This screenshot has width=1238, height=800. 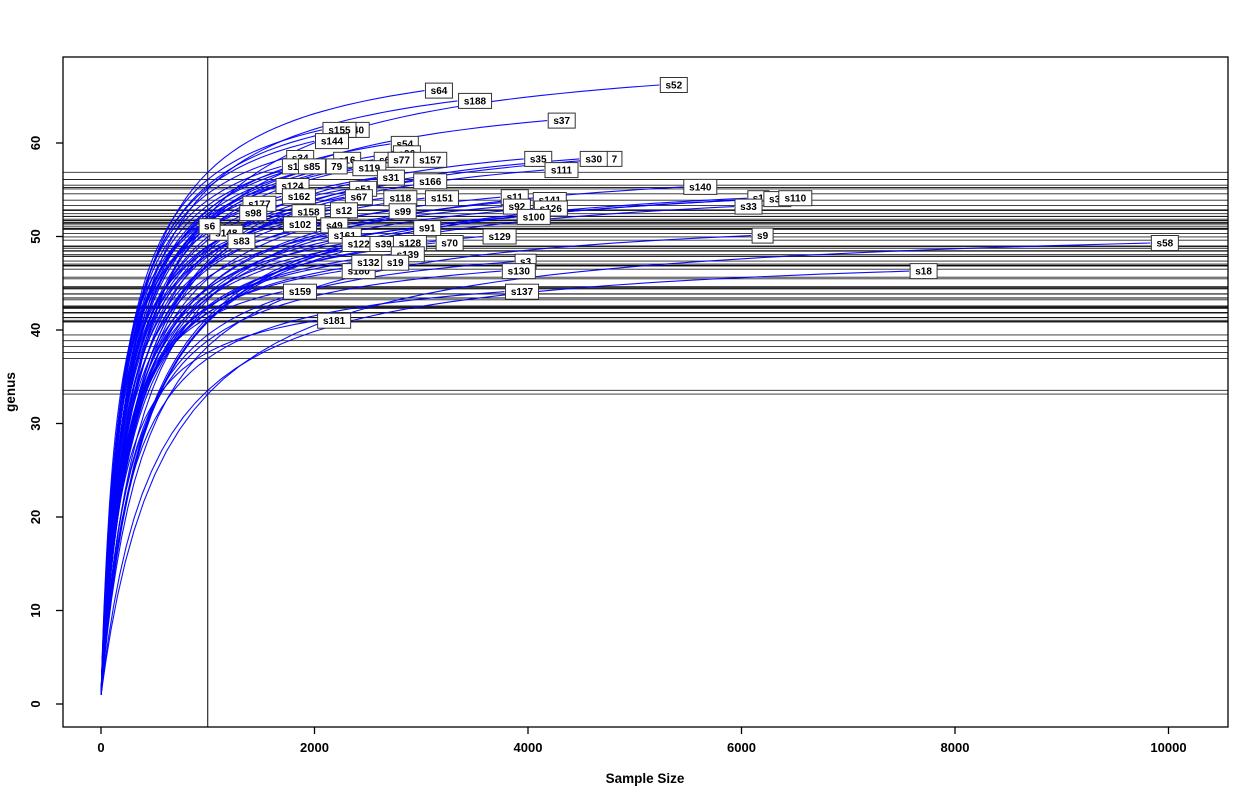 I want to click on y-tick-label: 0, so click(x=35, y=703).